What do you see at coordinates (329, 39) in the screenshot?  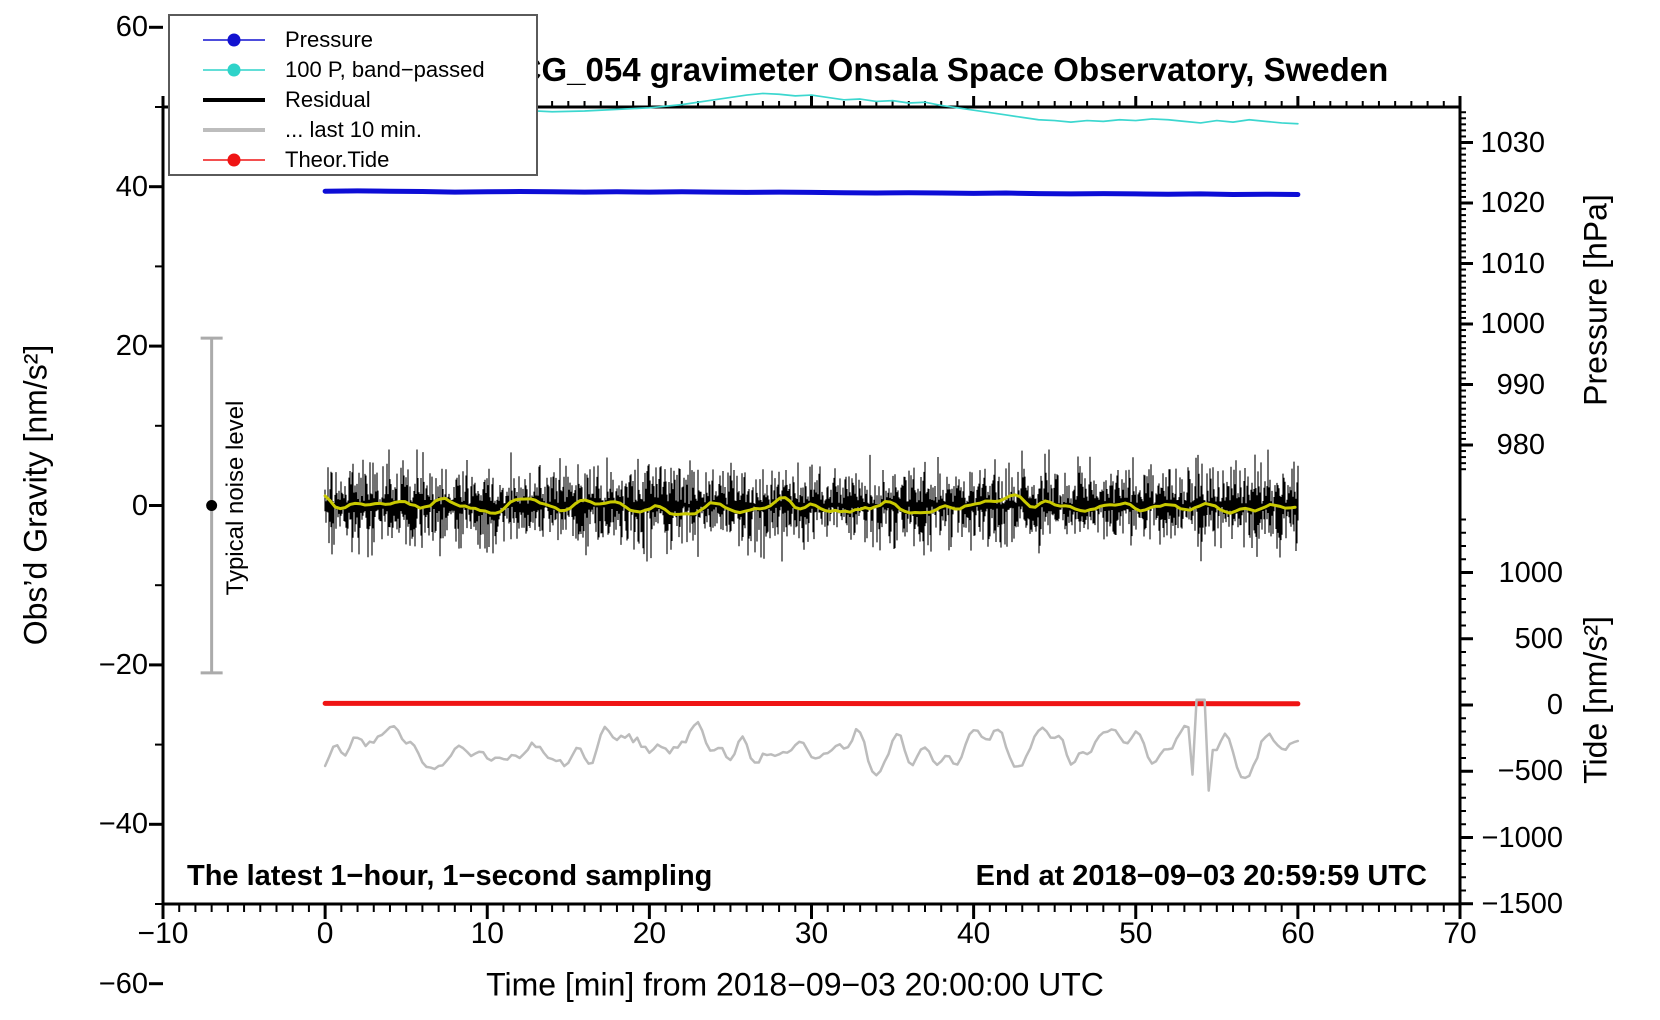 I see `legend-label: Pressure` at bounding box center [329, 39].